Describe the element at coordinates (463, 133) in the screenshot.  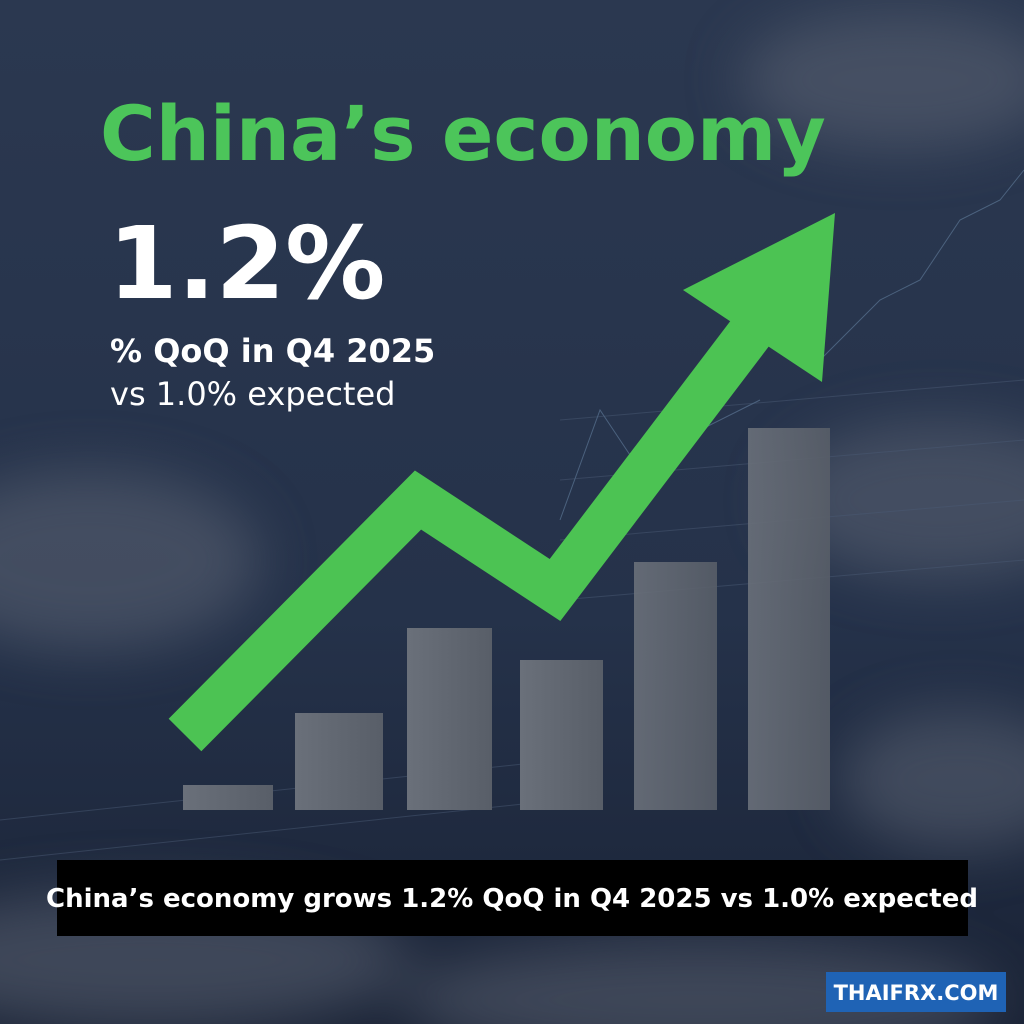
I see `headline: China’s economy` at that location.